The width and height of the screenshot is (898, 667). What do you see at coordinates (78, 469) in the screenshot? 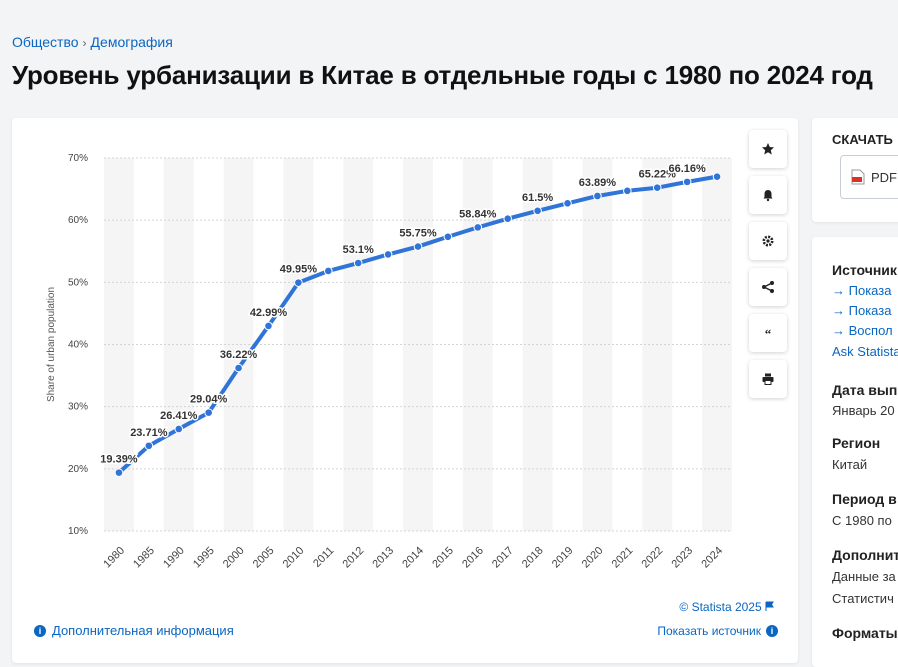
I see `y-tick-label: 20%` at bounding box center [78, 469].